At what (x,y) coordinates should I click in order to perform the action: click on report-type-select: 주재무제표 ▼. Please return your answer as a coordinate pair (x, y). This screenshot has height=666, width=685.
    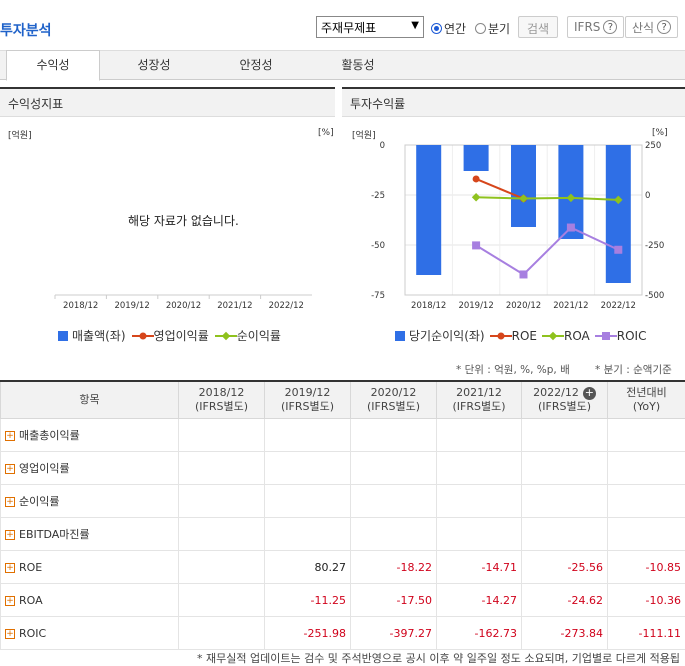
    Looking at the image, I should click on (370, 27).